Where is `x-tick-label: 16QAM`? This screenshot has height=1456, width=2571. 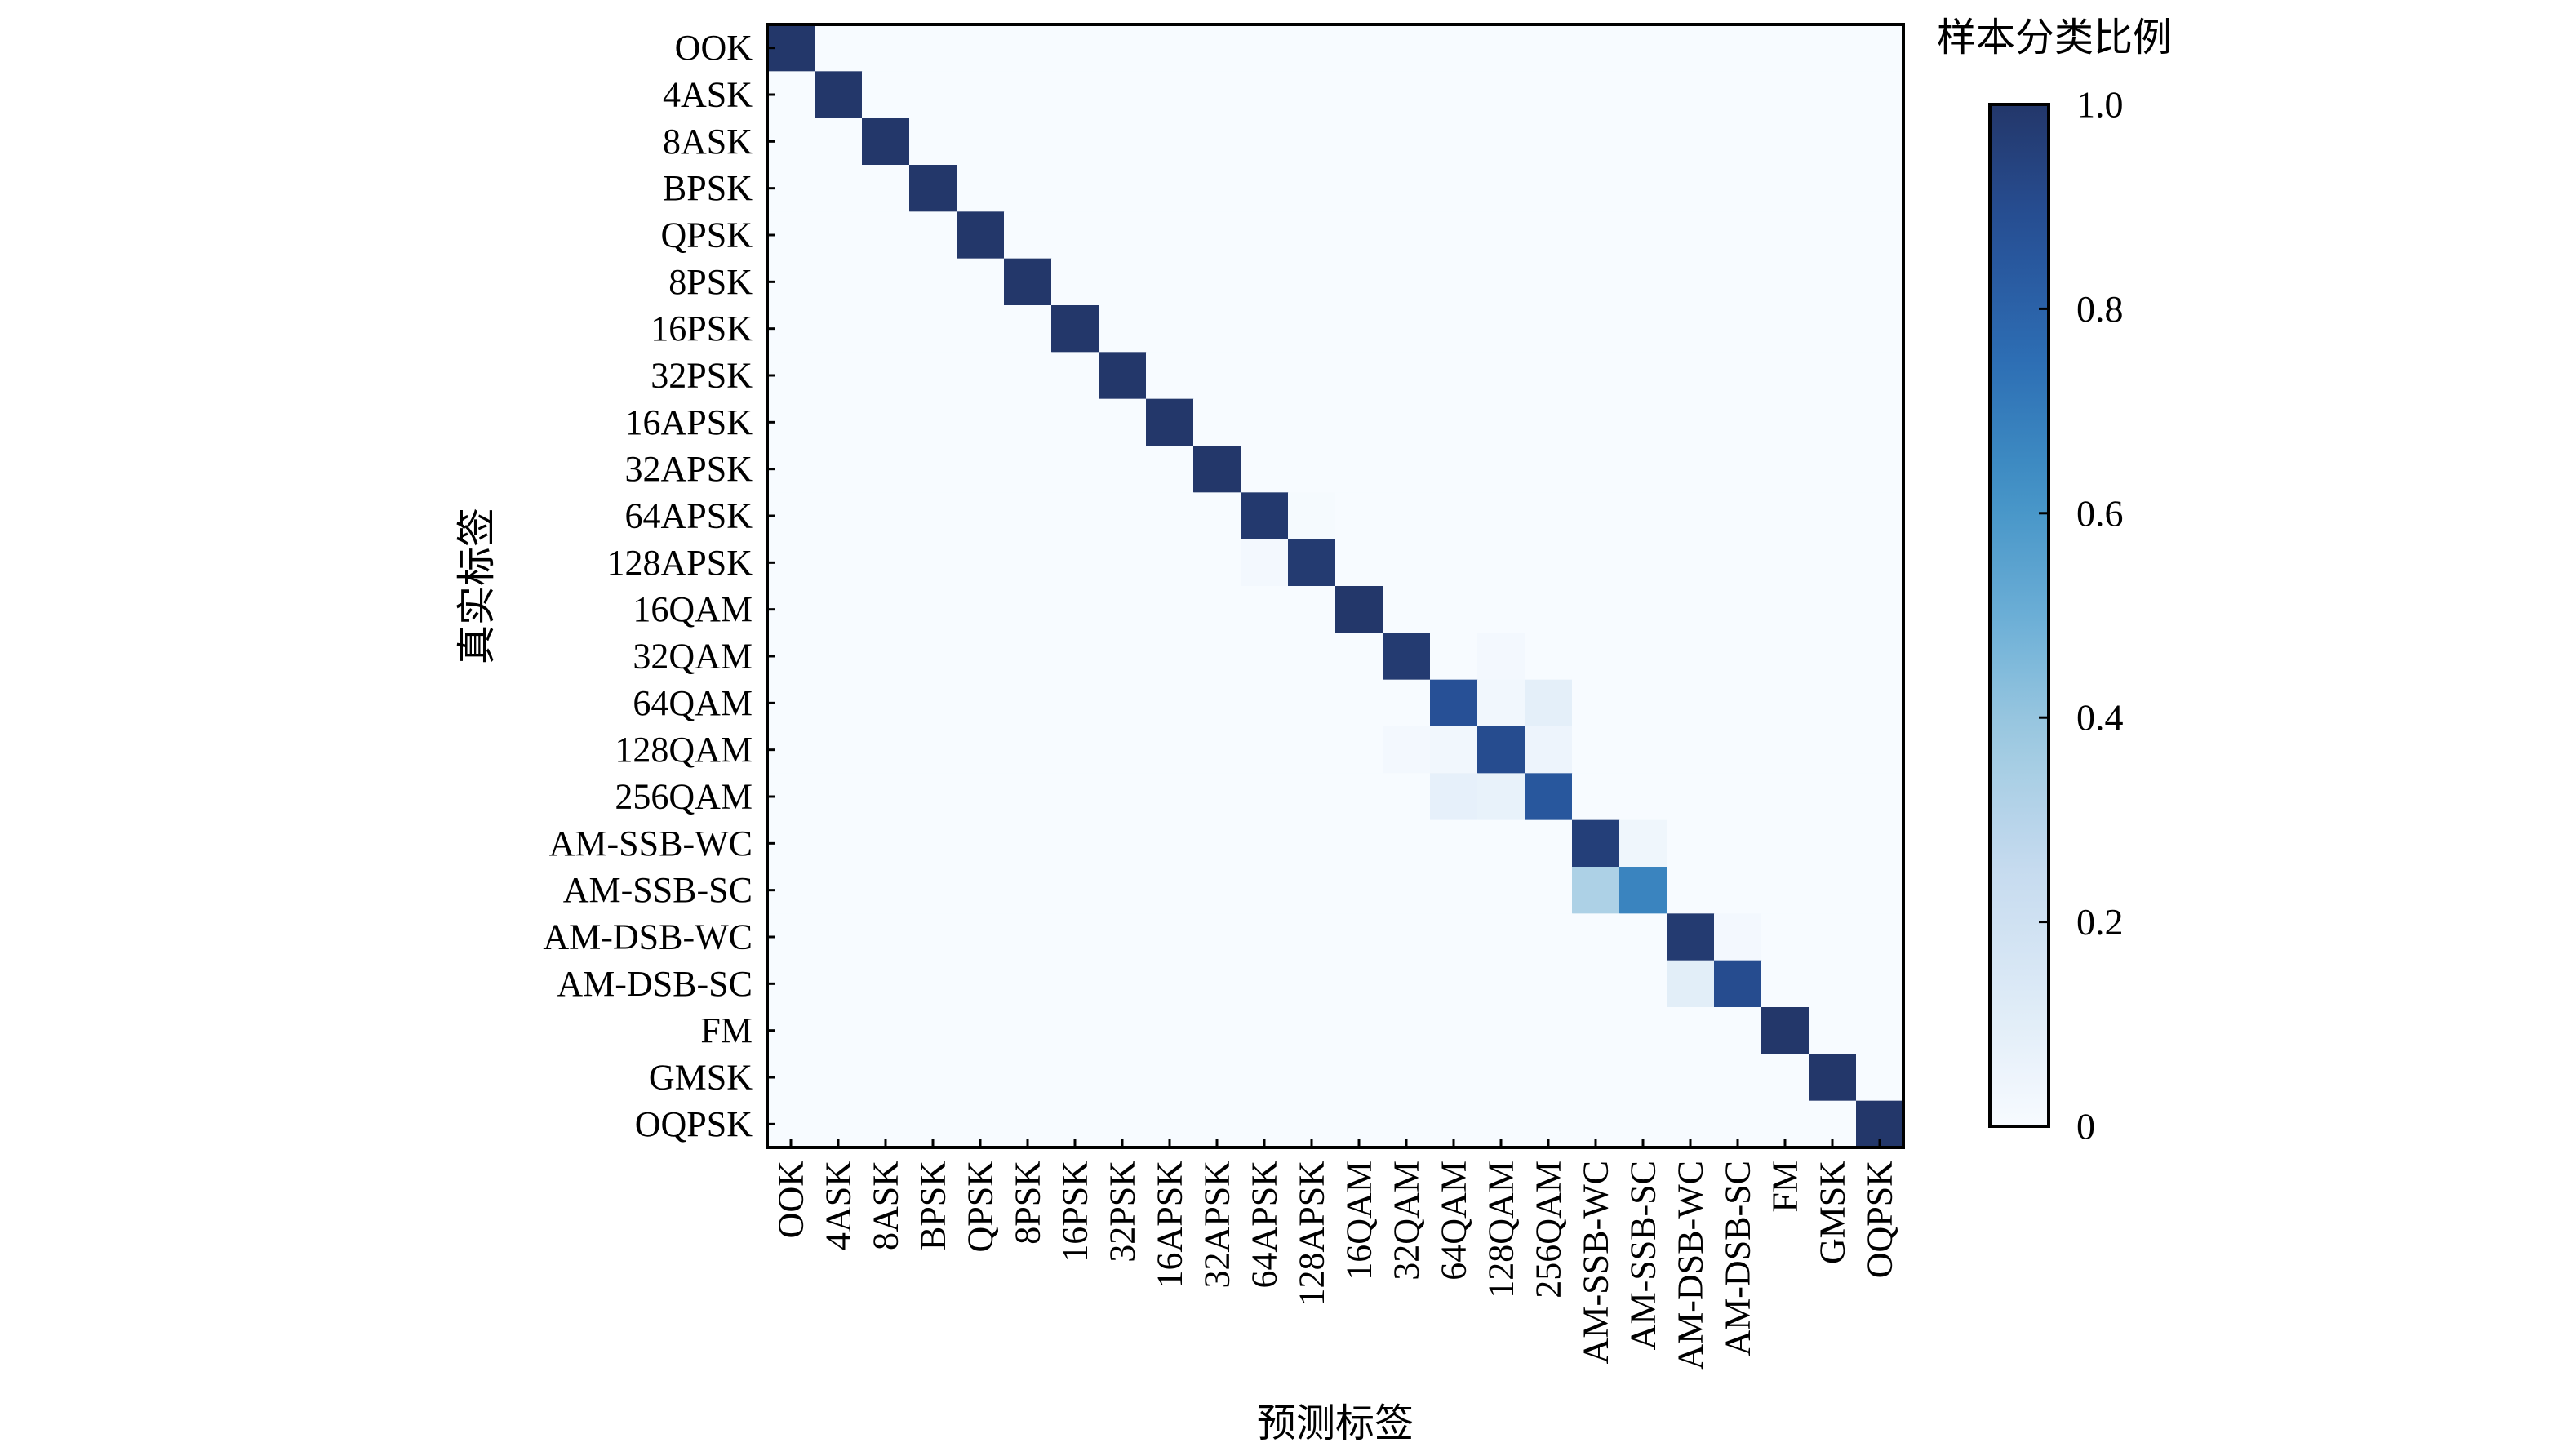 x-tick-label: 16QAM is located at coordinates (1359, 1221).